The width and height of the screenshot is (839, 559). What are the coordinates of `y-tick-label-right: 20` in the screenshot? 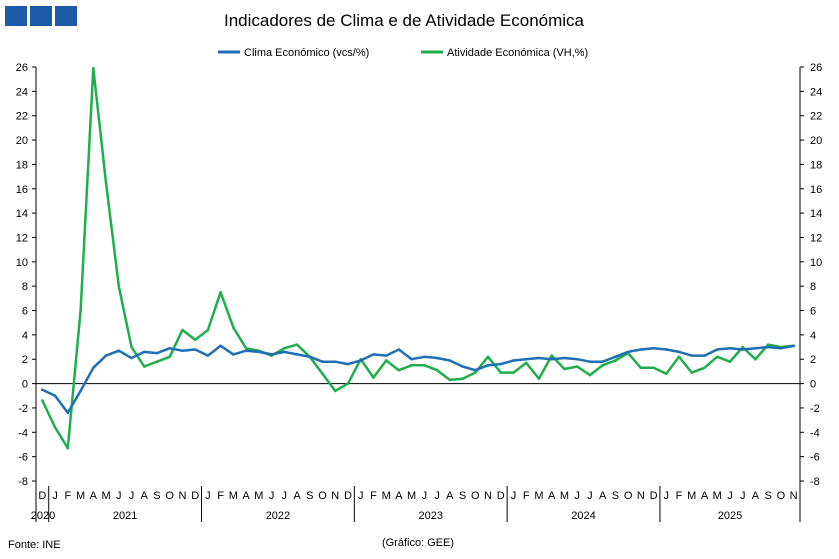 It's located at (816, 141).